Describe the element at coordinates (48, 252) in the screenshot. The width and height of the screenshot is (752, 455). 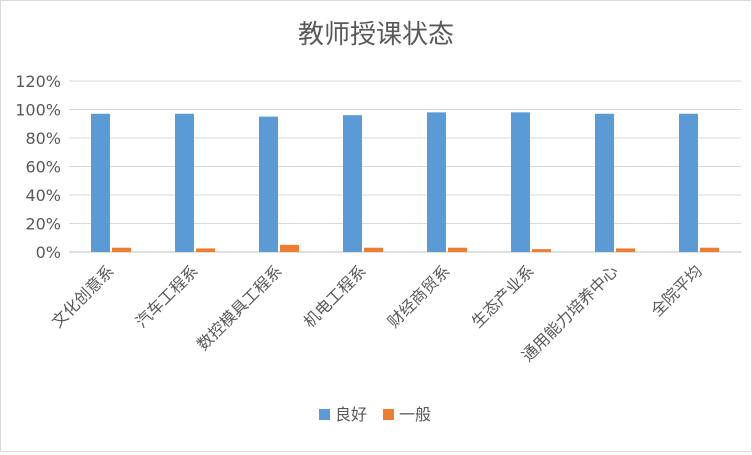
I see `y-tick-label: 0%` at that location.